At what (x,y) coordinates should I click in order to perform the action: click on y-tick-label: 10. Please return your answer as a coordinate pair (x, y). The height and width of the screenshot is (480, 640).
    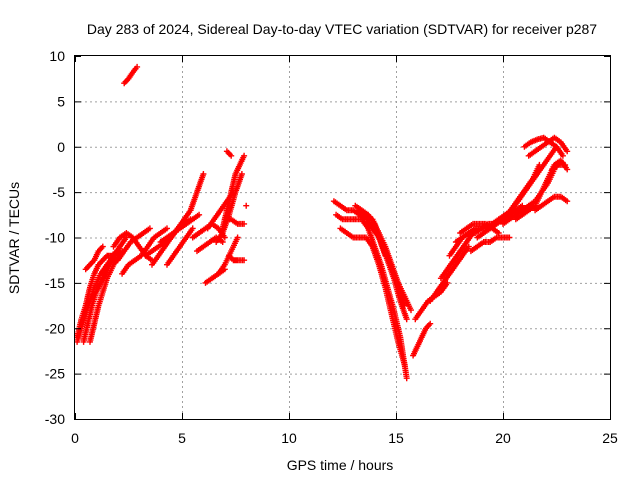
    Looking at the image, I should click on (57, 56).